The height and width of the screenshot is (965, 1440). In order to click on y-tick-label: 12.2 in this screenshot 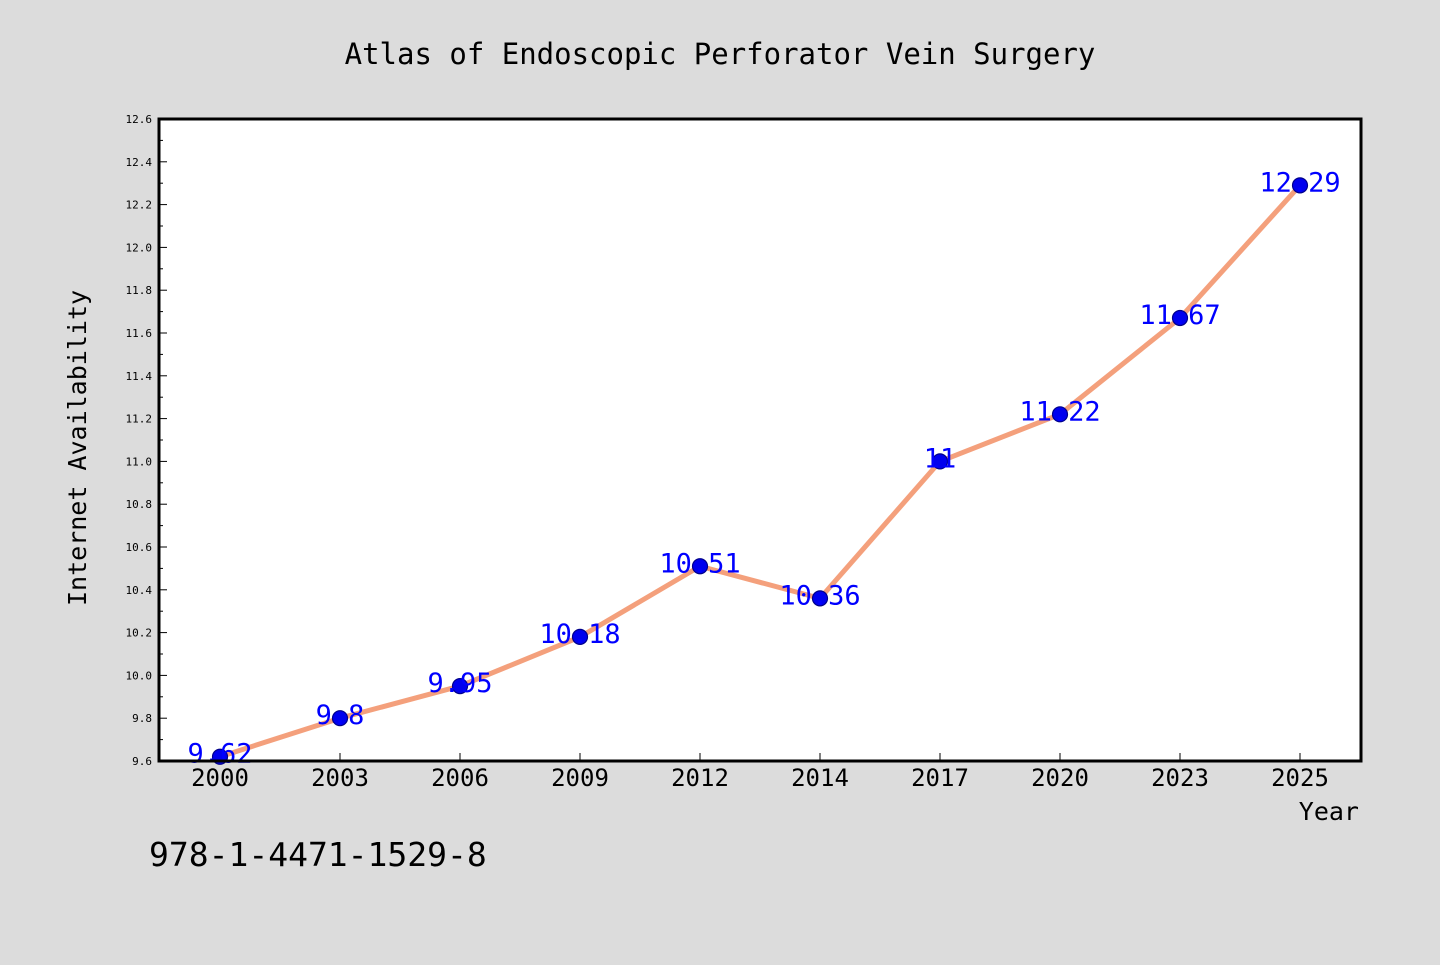, I will do `click(139, 205)`.